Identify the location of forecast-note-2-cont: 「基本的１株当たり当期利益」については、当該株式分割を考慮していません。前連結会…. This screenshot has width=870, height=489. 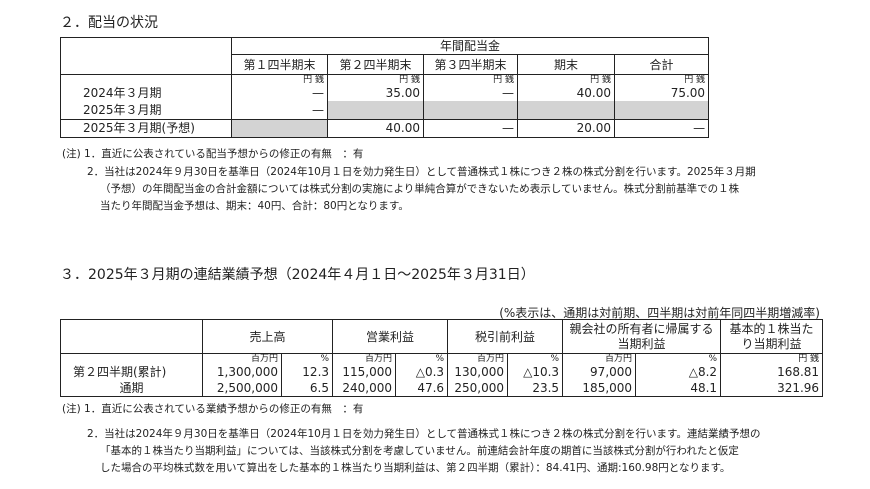
(419, 451).